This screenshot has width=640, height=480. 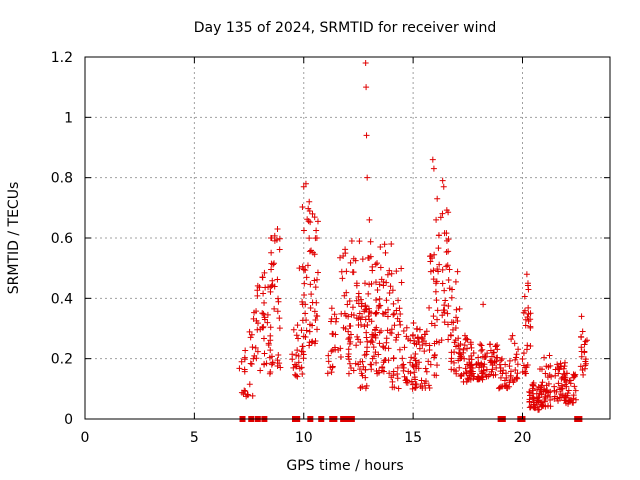 I want to click on y-tick-label: 1, so click(x=68, y=118).